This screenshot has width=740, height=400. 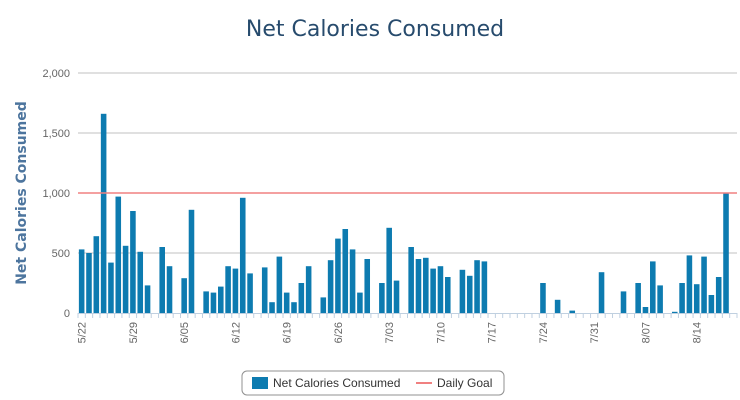 What do you see at coordinates (544, 332) in the screenshot?
I see `x-tick-label: 7/24` at bounding box center [544, 332].